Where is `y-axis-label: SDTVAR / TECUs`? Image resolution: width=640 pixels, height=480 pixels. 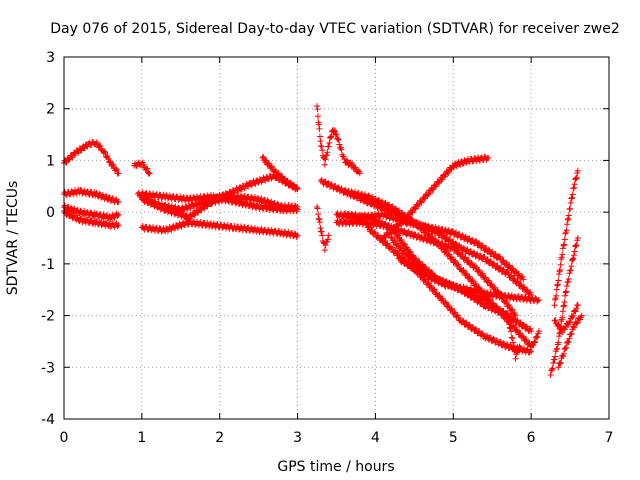
y-axis-label: SDTVAR / TECUs is located at coordinates (13, 238).